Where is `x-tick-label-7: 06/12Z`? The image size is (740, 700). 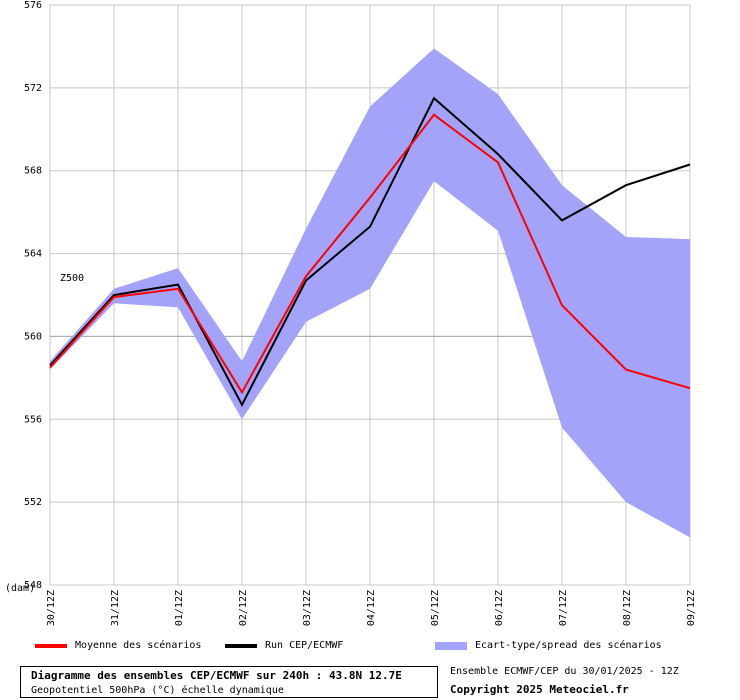
x-tick-label-7: 06/12Z is located at coordinates (499, 608).